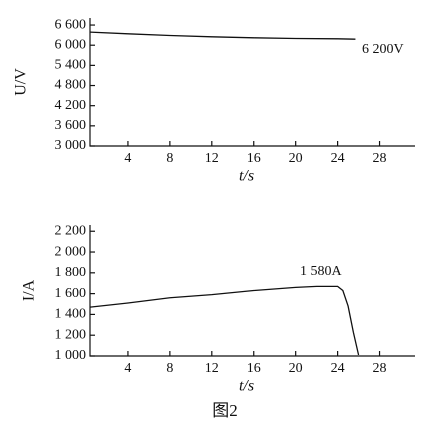 Image resolution: width=445 pixels, height=432 pixels. What do you see at coordinates (71, 145) in the screenshot?
I see `y-tick-label: 3 000` at bounding box center [71, 145].